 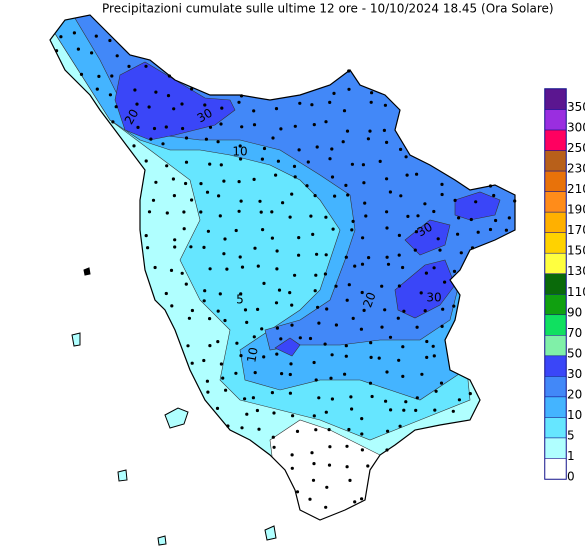 What do you see at coordinates (574, 353) in the screenshot?
I see `legend-label: 50` at bounding box center [574, 353].